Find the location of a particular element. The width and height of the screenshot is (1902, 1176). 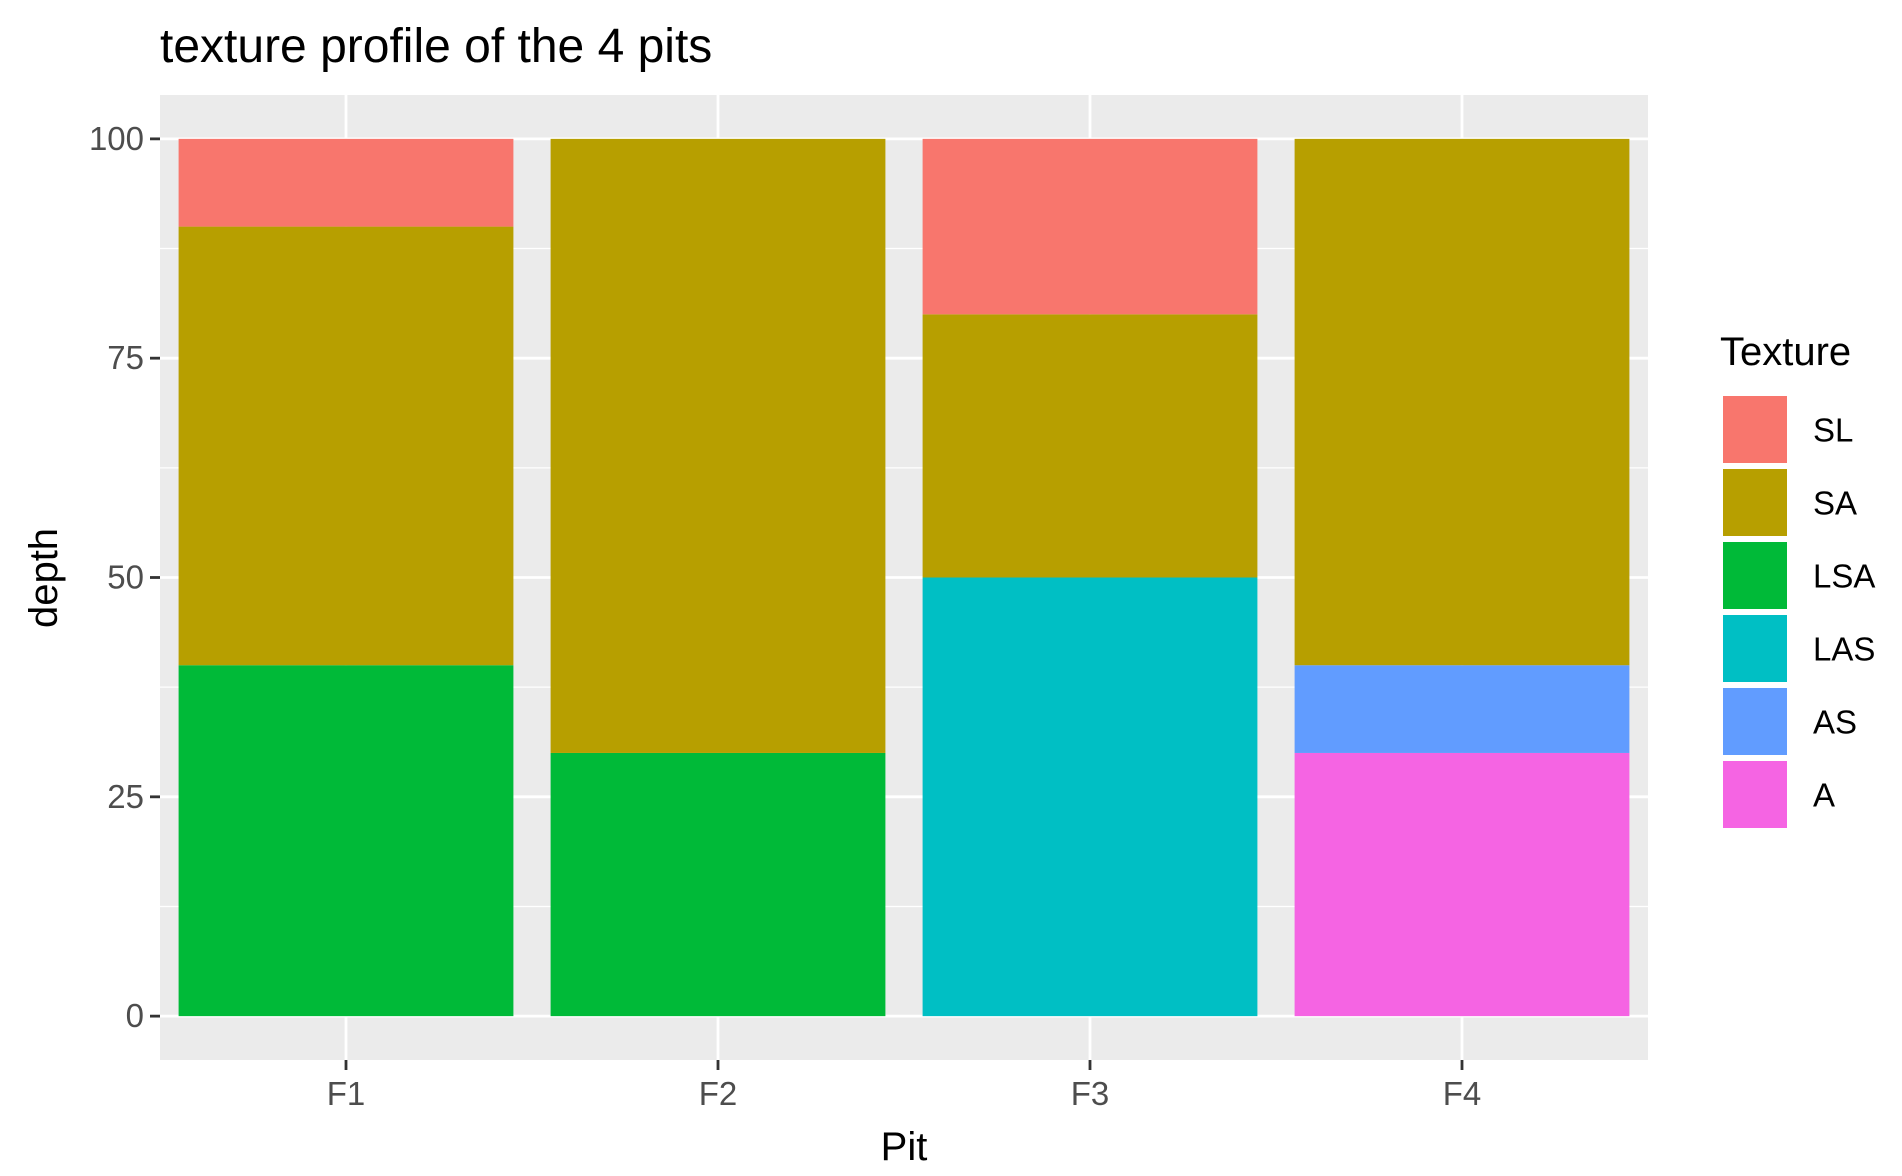

y-tick-label: 100 is located at coordinates (116, 138).